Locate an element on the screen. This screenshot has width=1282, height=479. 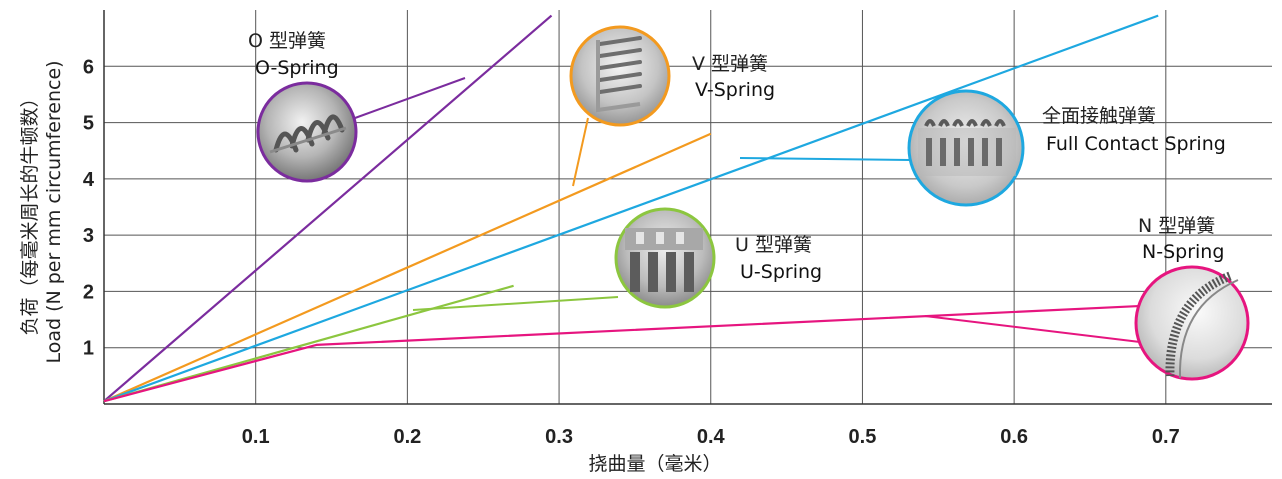
n-spring-photo is located at coordinates (1192, 323).